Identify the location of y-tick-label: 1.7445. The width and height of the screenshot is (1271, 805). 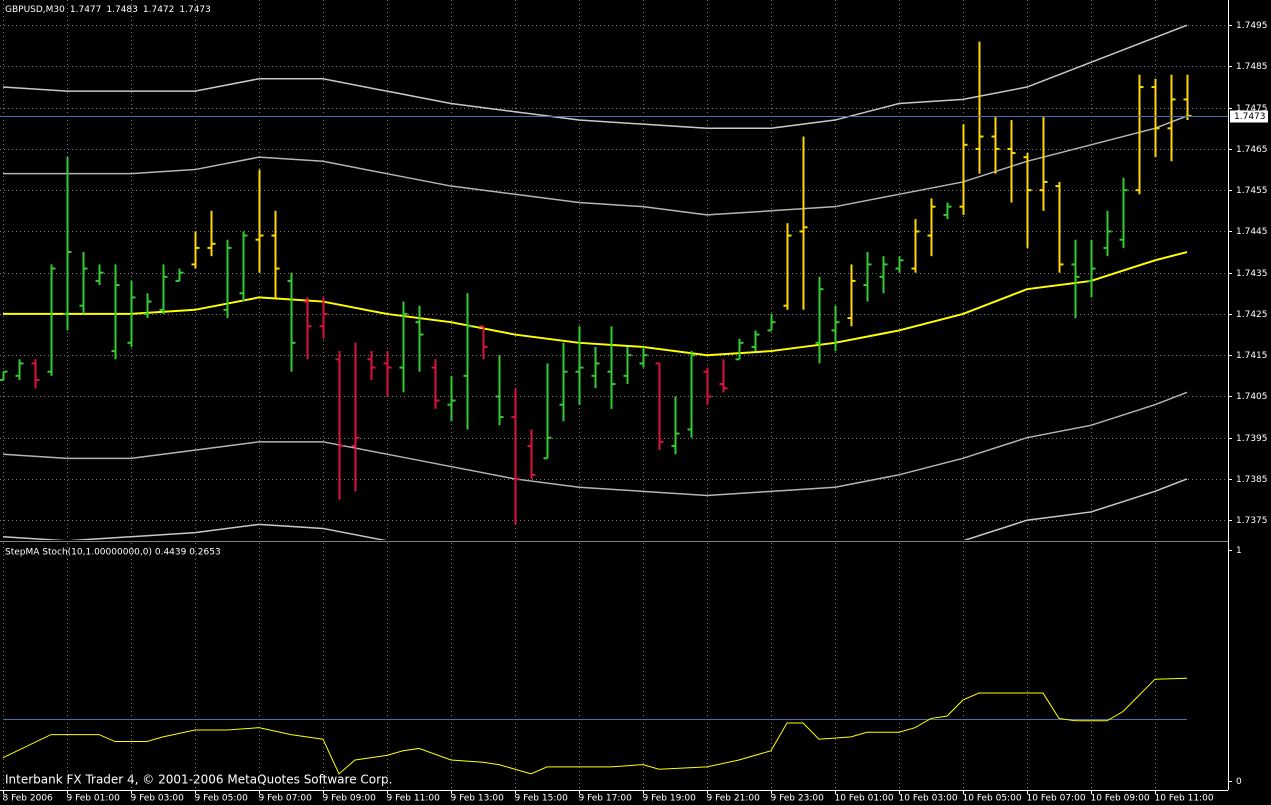
(1252, 232).